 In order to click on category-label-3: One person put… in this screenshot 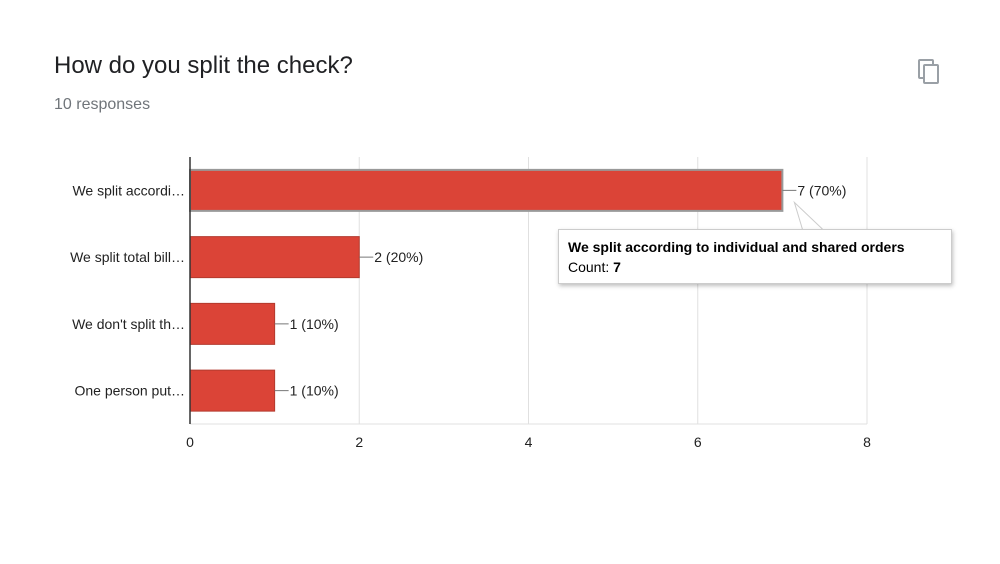, I will do `click(129, 391)`.